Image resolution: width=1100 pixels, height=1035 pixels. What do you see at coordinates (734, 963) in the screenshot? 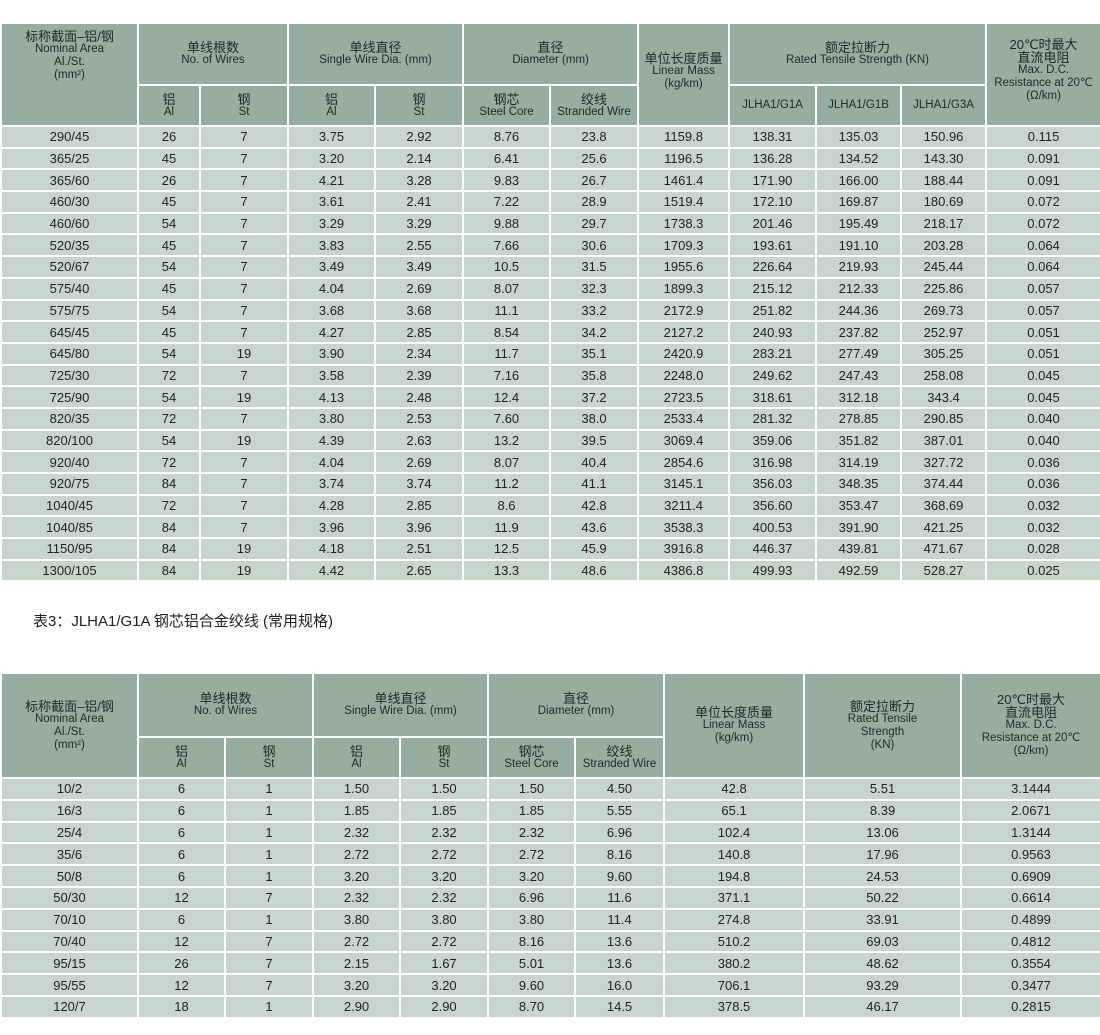
I see `table-cell: 380.2` at bounding box center [734, 963].